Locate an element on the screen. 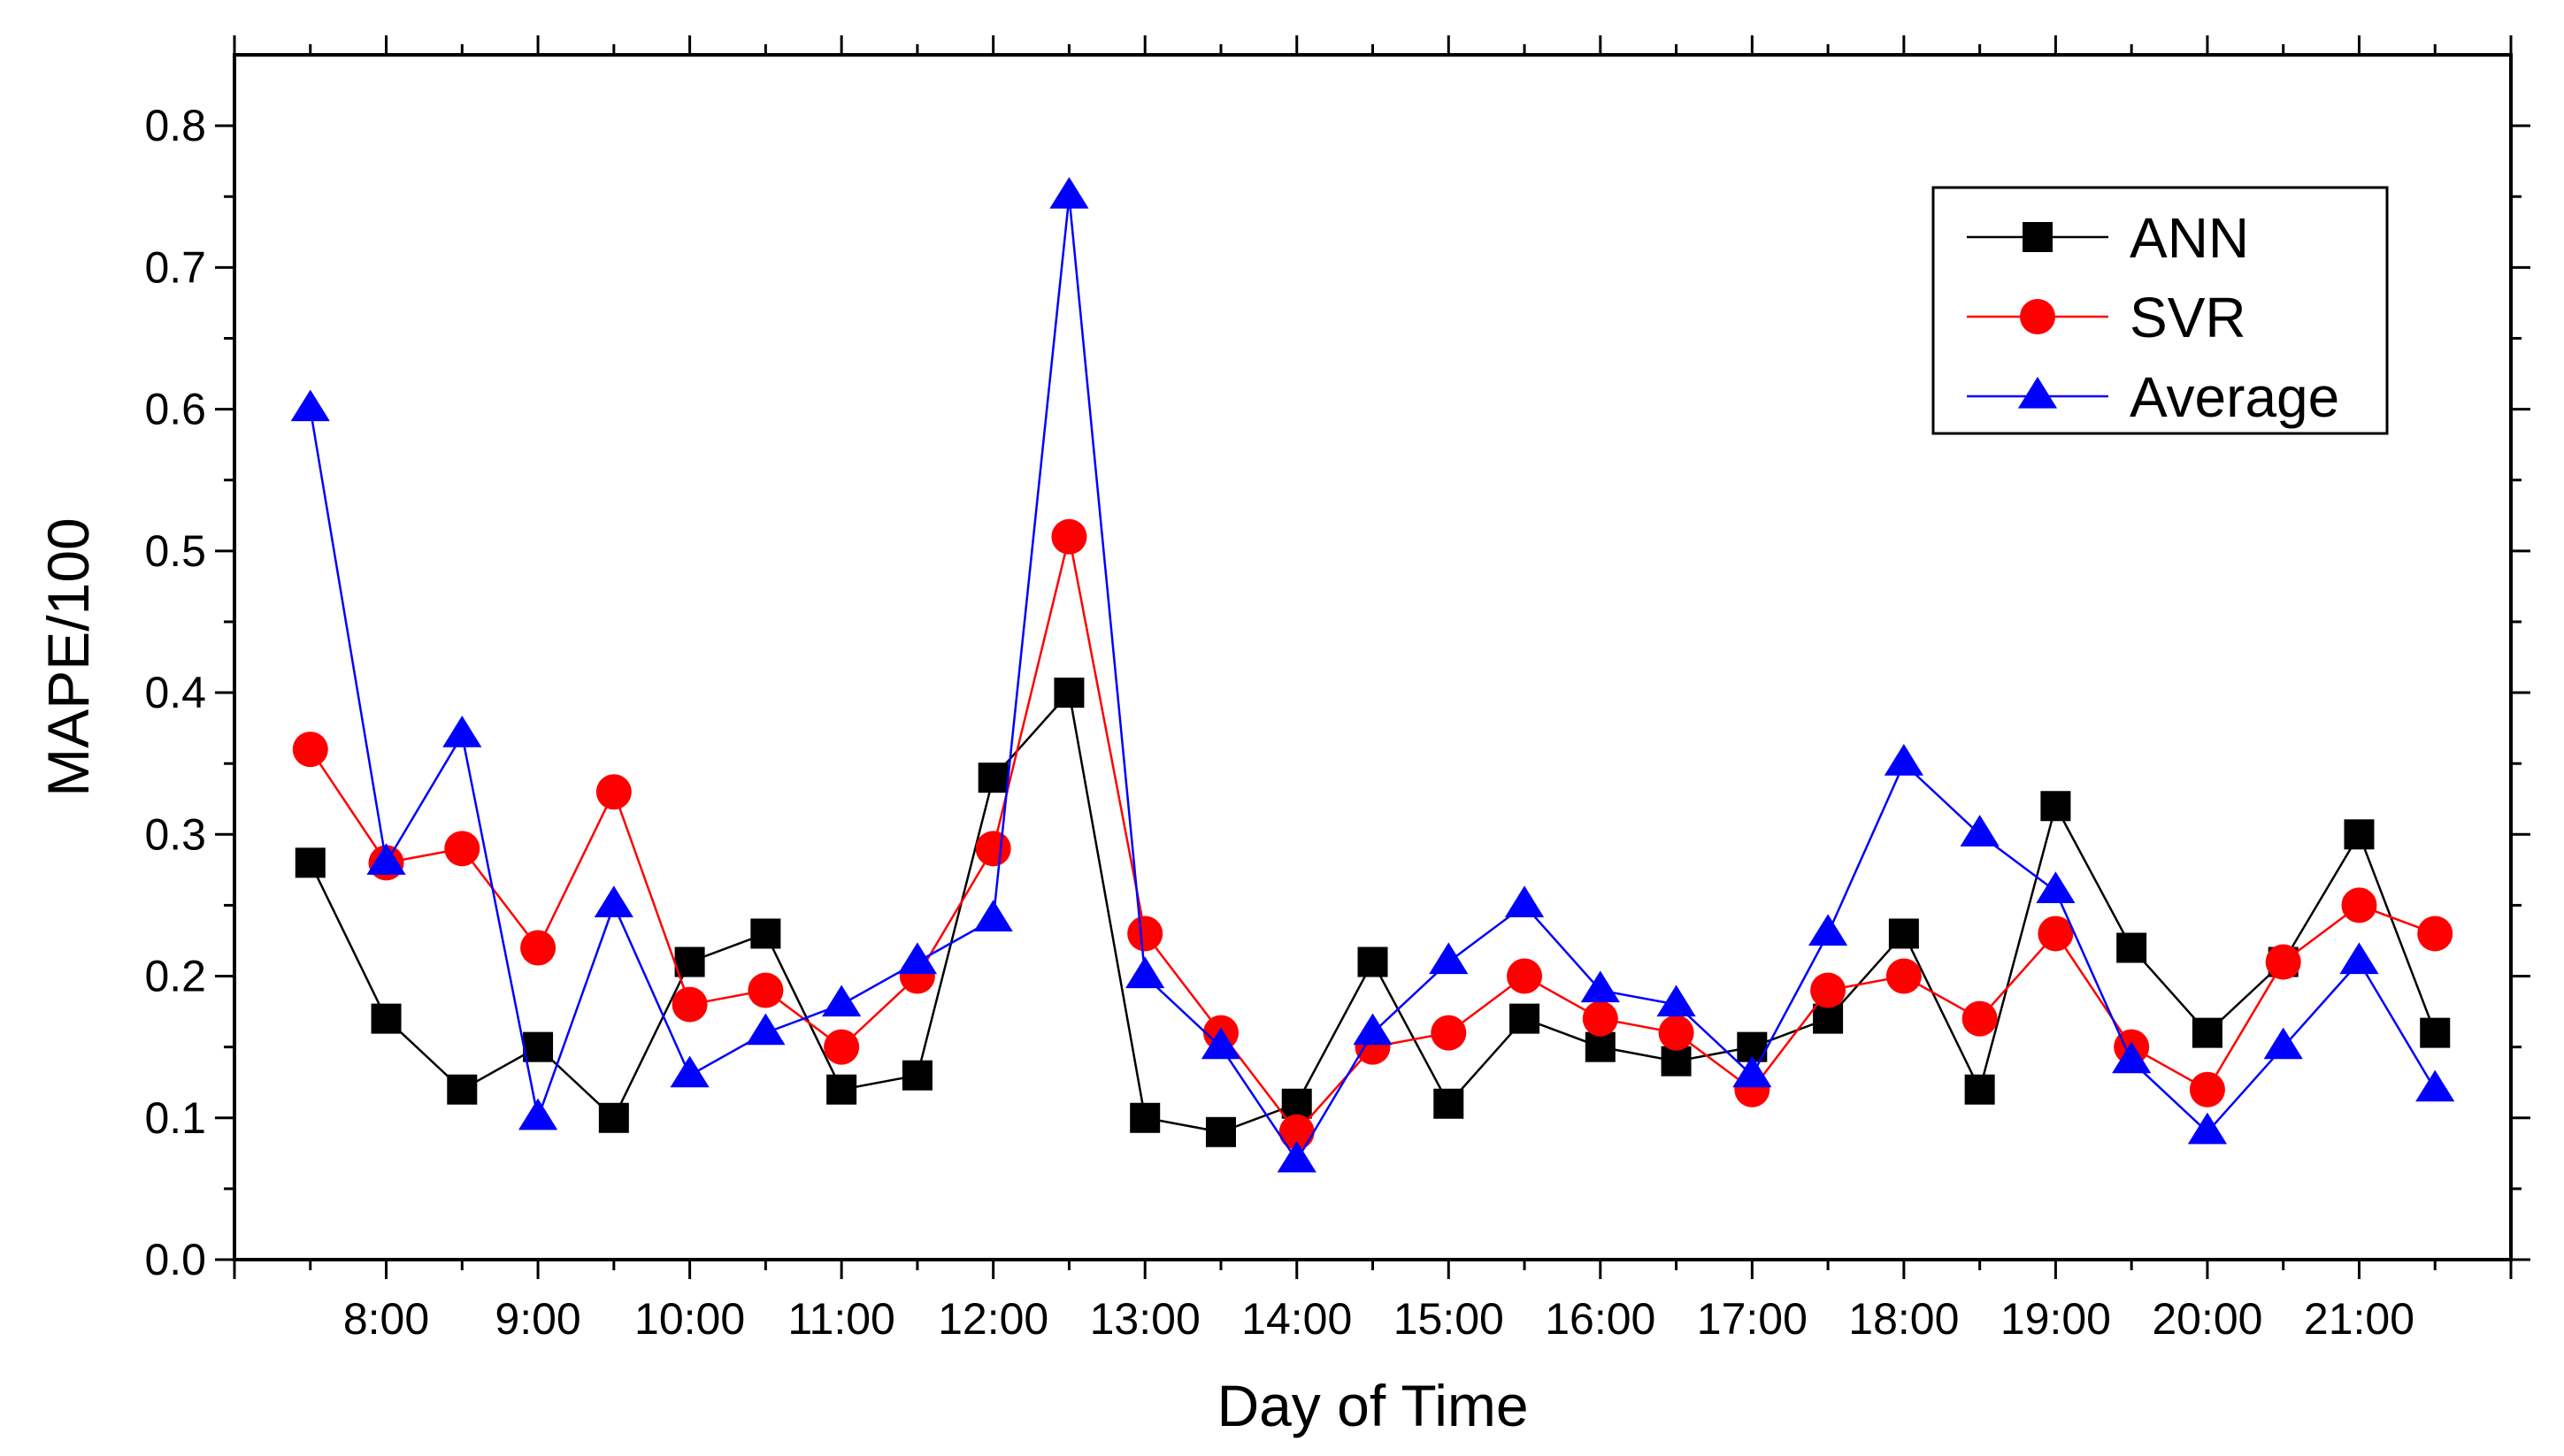 The height and width of the screenshot is (1456, 2564). x-tick-label: 18:00 is located at coordinates (1904, 1319).